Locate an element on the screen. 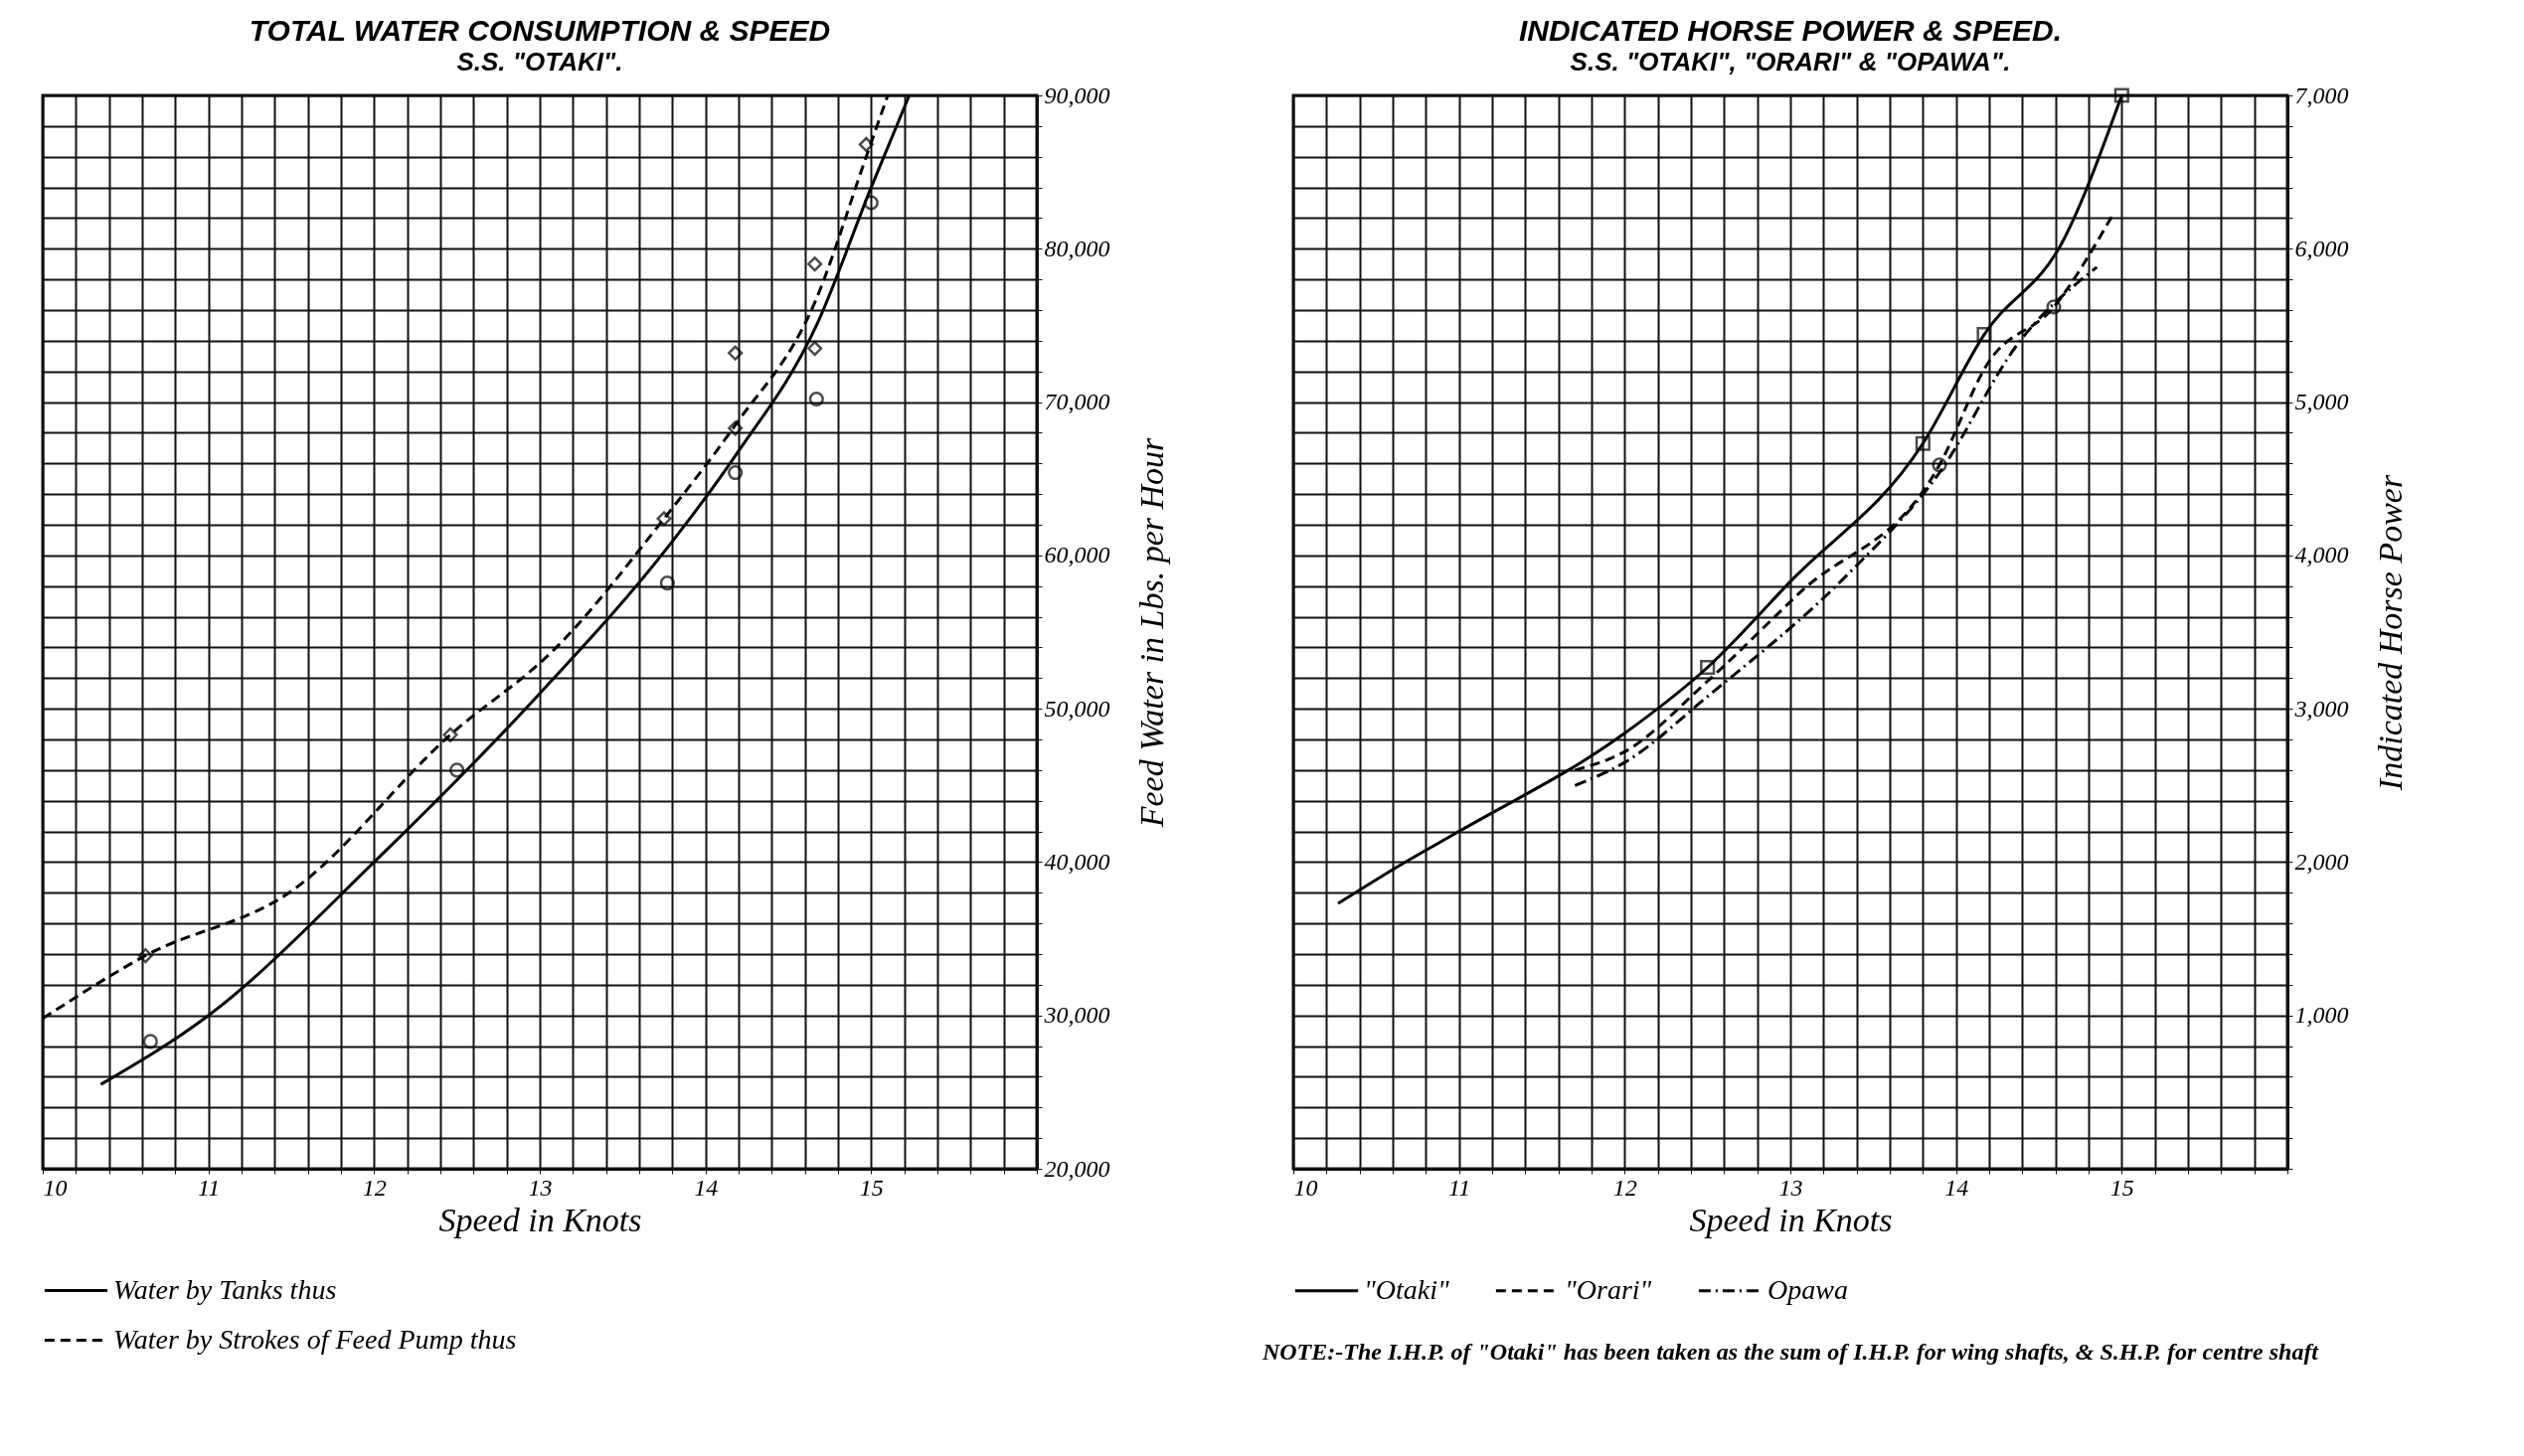 This screenshot has width=2524, height=1456. y-tick-label: 20,000 is located at coordinates (1077, 1168).